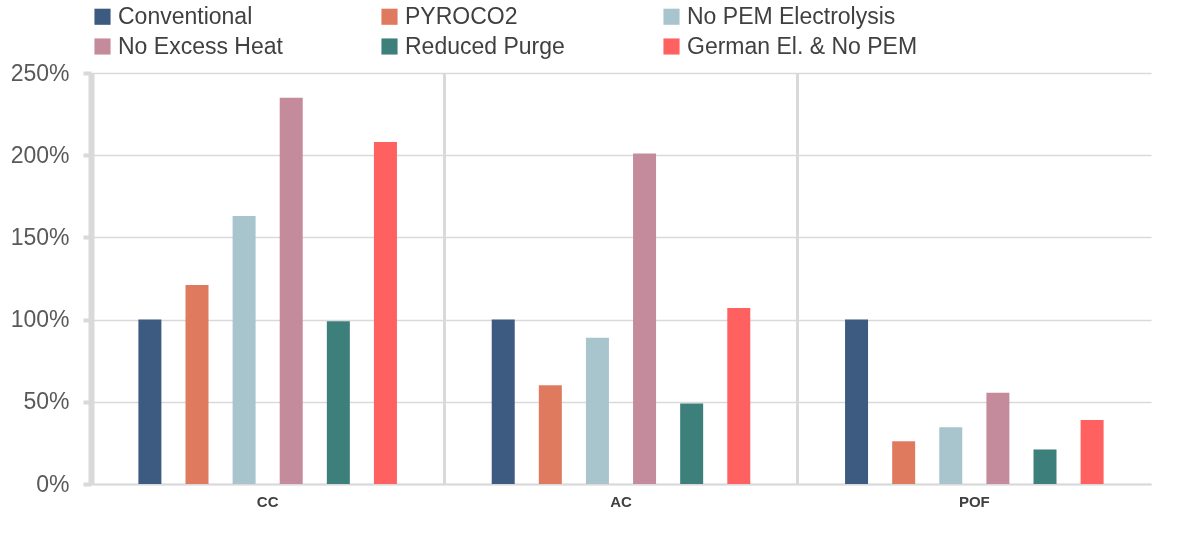 The width and height of the screenshot is (1190, 544). I want to click on x-tick-label: CC, so click(267, 501).